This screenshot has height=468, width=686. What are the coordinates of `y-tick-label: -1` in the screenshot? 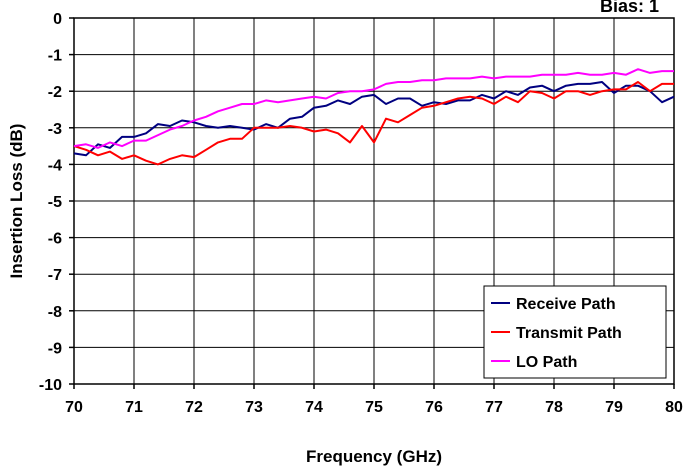 It's located at (55, 56).